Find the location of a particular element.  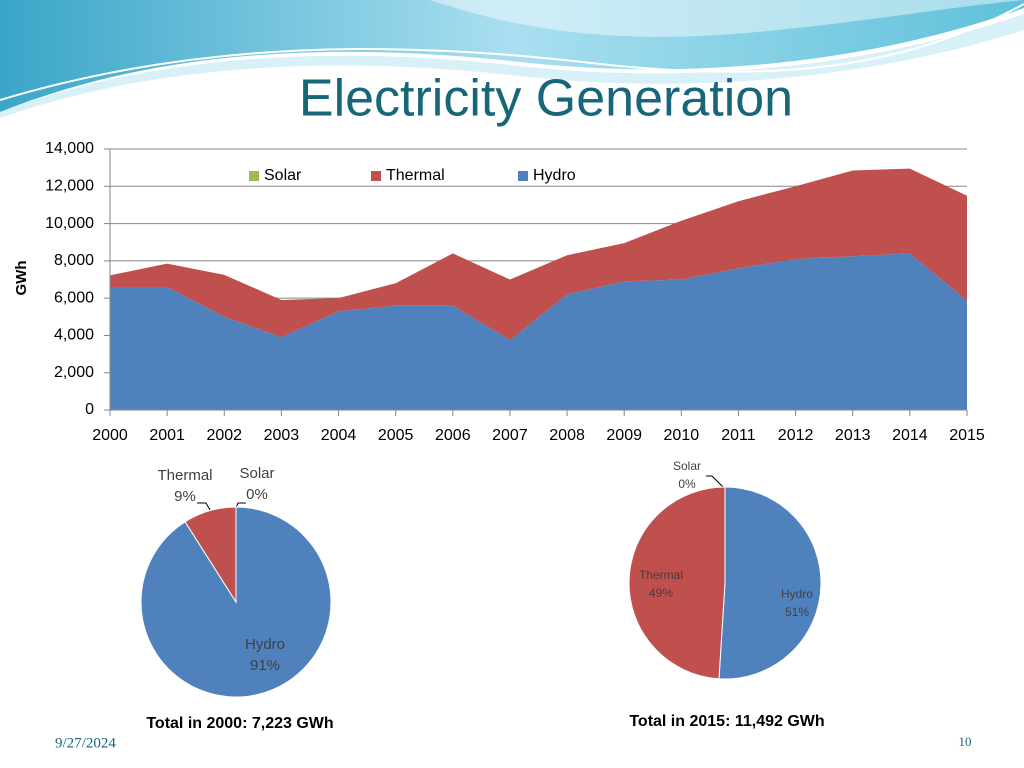

y-tick-label: 0 is located at coordinates (89, 409).